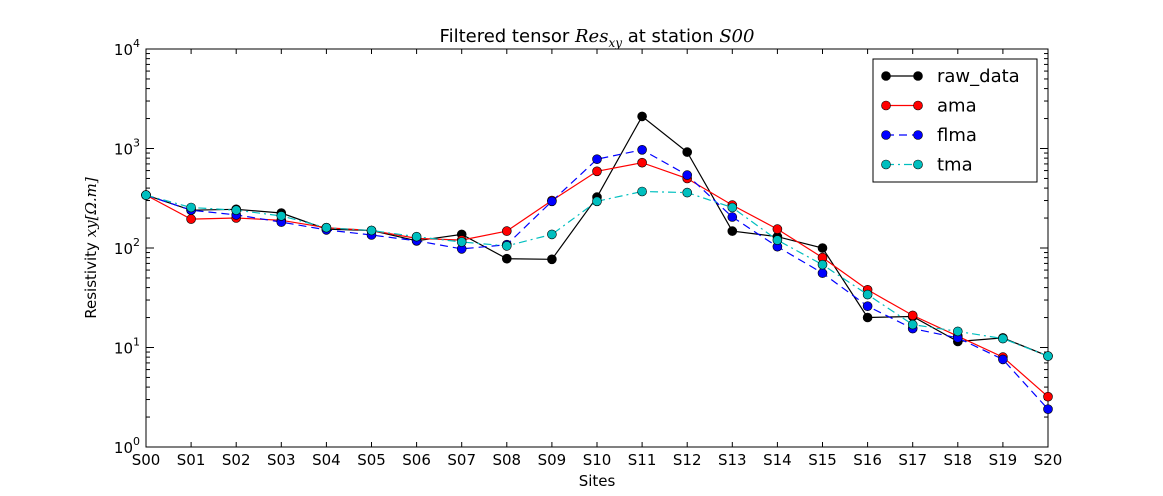 The image size is (1163, 496). What do you see at coordinates (955, 165) in the screenshot?
I see `legend-label: tma` at bounding box center [955, 165].